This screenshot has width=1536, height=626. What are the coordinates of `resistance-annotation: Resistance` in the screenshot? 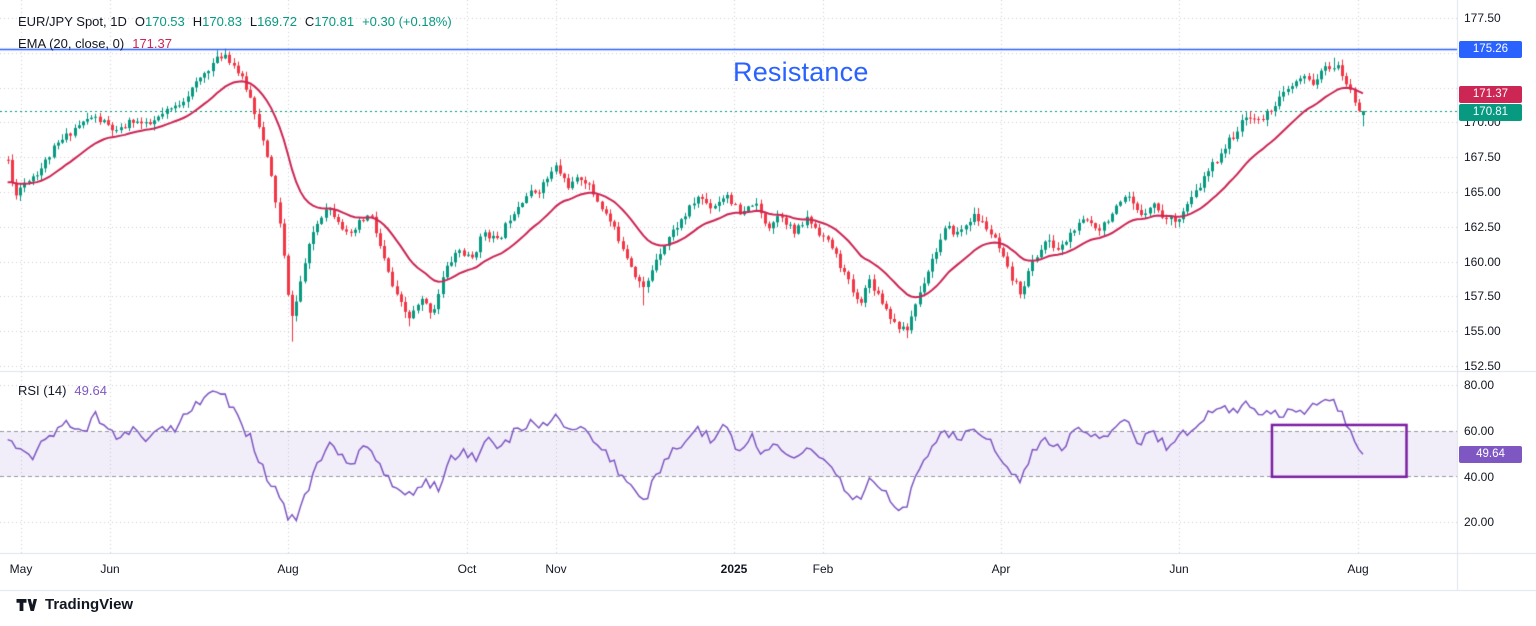 It's located at (801, 72).